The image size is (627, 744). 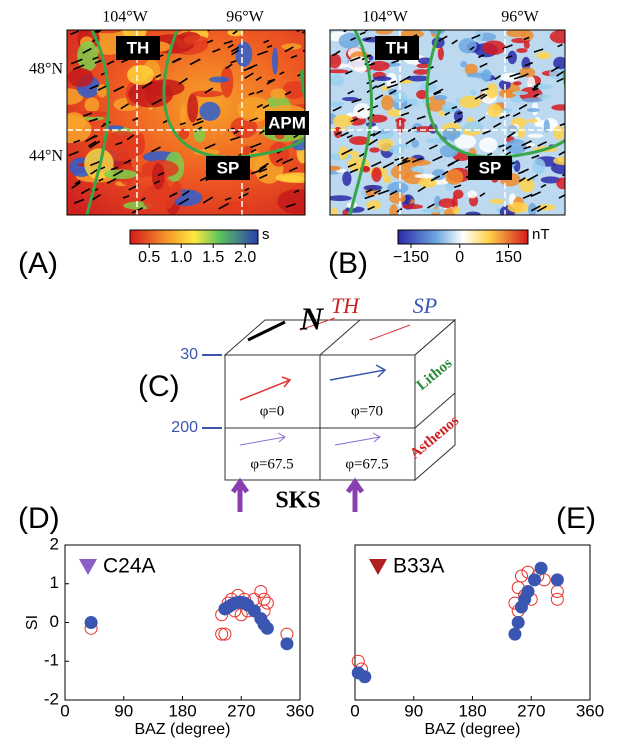 What do you see at coordinates (418, 566) in the screenshot?
I see `chart-title: B33A` at bounding box center [418, 566].